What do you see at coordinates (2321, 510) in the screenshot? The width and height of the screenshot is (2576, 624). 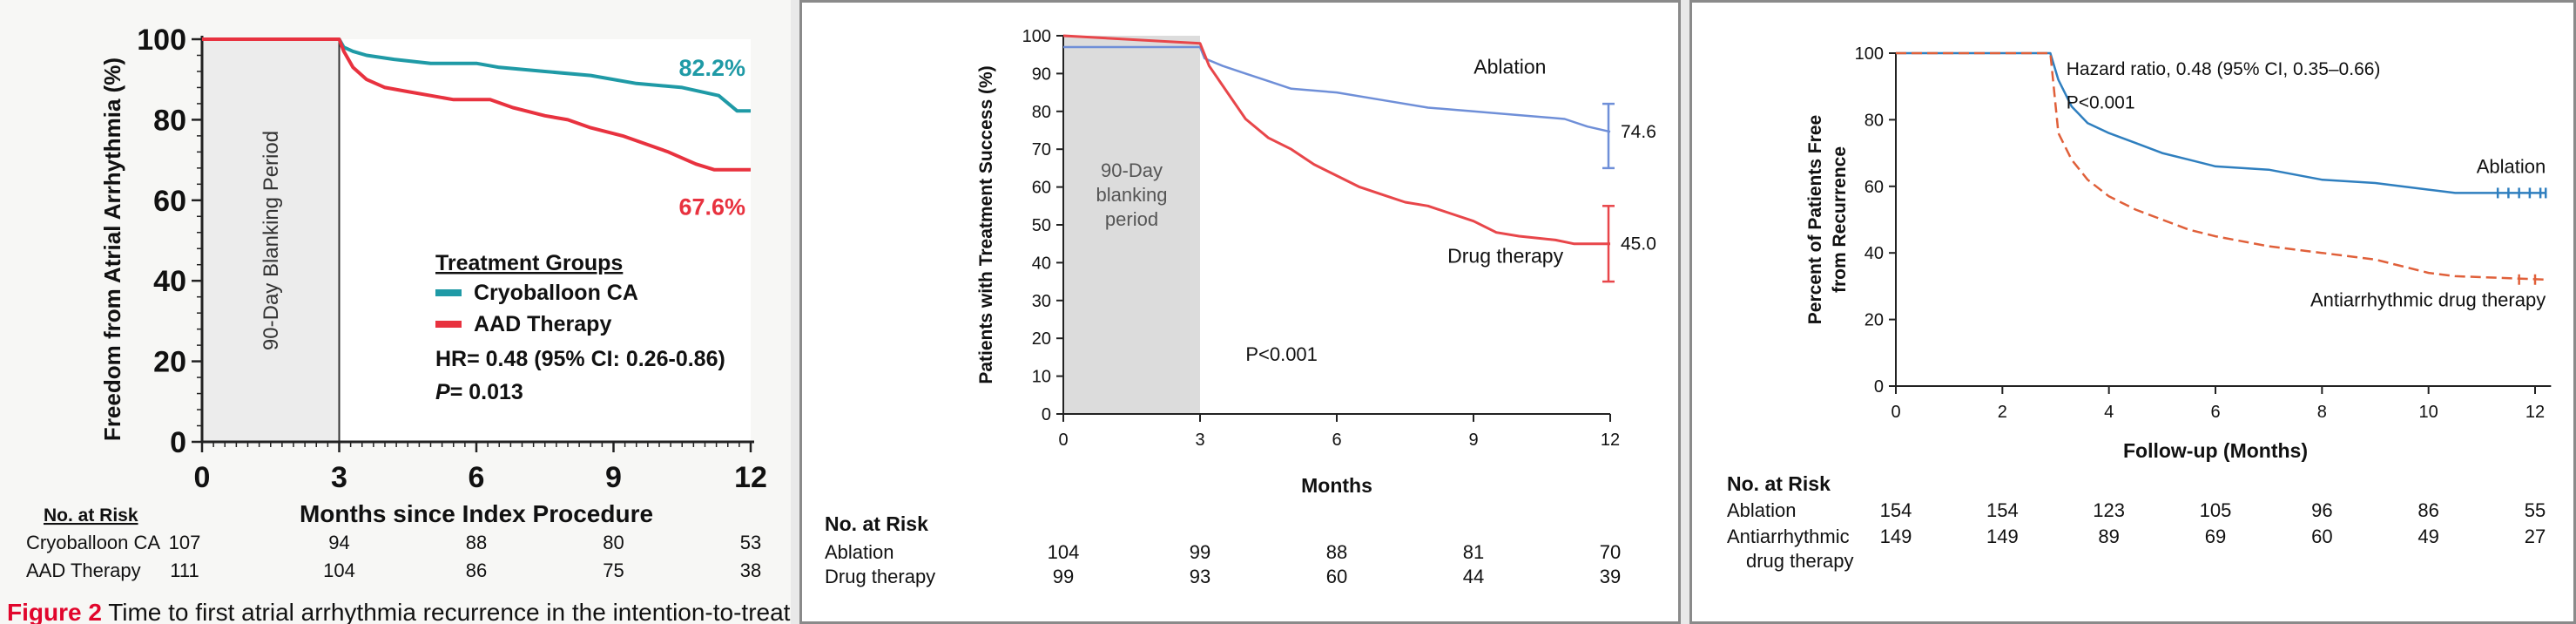 I see `risk-cell: 96` at bounding box center [2321, 510].